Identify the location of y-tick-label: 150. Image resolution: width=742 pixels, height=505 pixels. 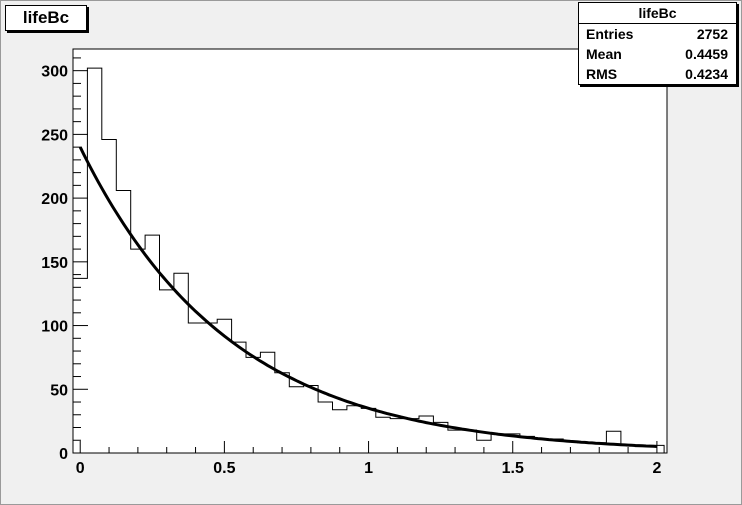
(54, 263).